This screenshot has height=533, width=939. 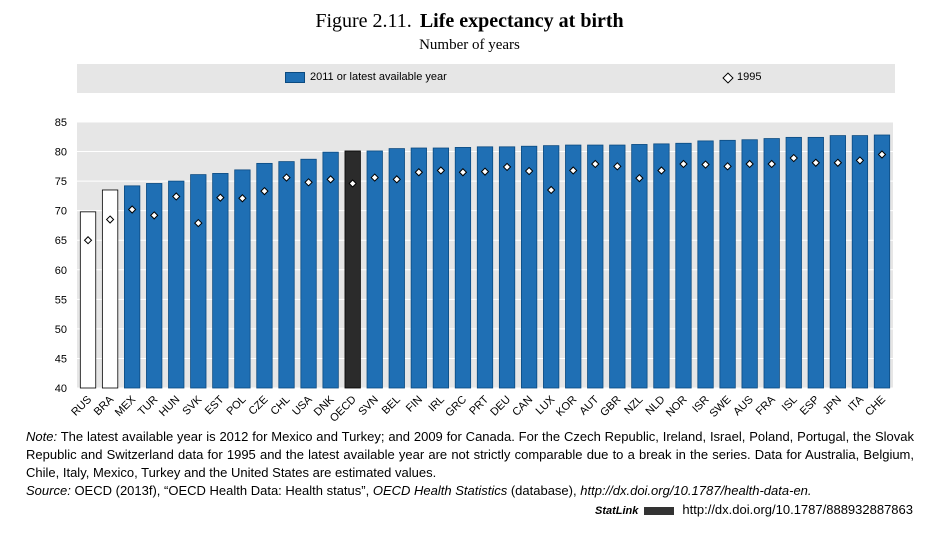 What do you see at coordinates (391, 405) in the screenshot?
I see `x-tick-label: BEL` at bounding box center [391, 405].